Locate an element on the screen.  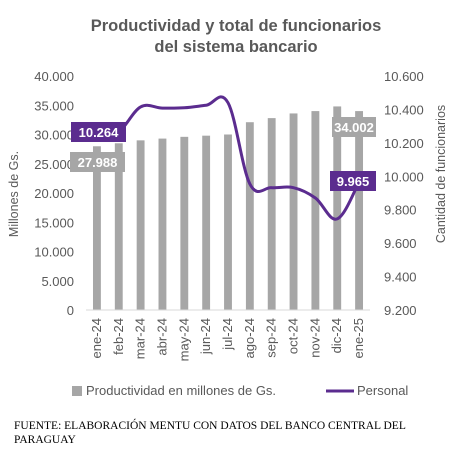
x-tick-label: ago-24 is located at coordinates (249, 338).